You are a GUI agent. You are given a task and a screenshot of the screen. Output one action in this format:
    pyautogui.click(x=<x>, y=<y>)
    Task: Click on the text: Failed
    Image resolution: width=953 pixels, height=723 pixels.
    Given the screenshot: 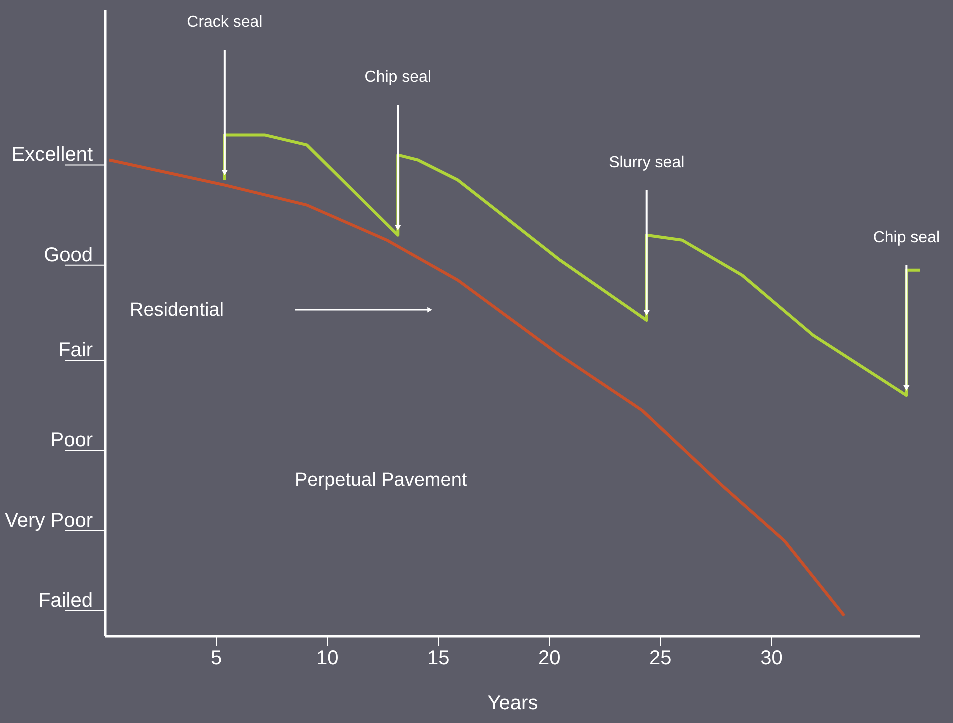 What is the action you would take?
    pyautogui.click(x=65, y=601)
    